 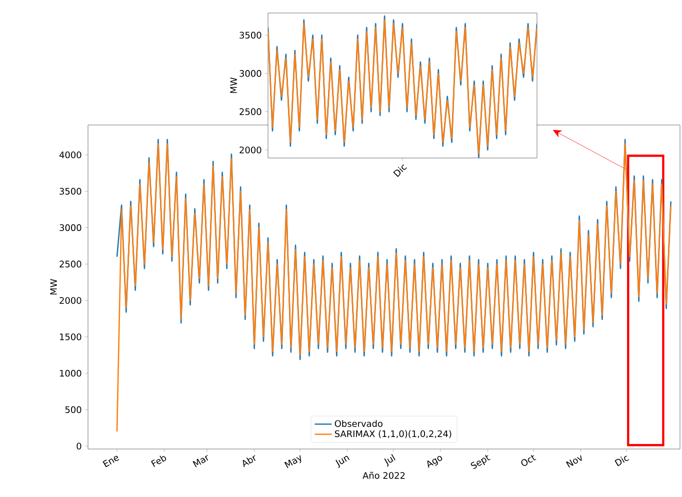 What do you see at coordinates (480, 462) in the screenshot?
I see `x-tick-label: Sept` at bounding box center [480, 462].